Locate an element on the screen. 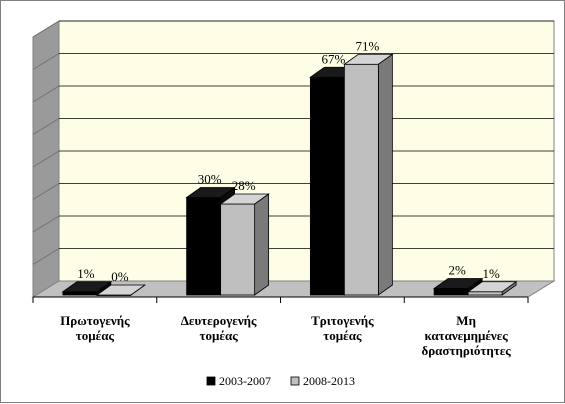 This screenshot has height=404, width=565. legend-label-2003-2007: 2003-2007 is located at coordinates (245, 381).